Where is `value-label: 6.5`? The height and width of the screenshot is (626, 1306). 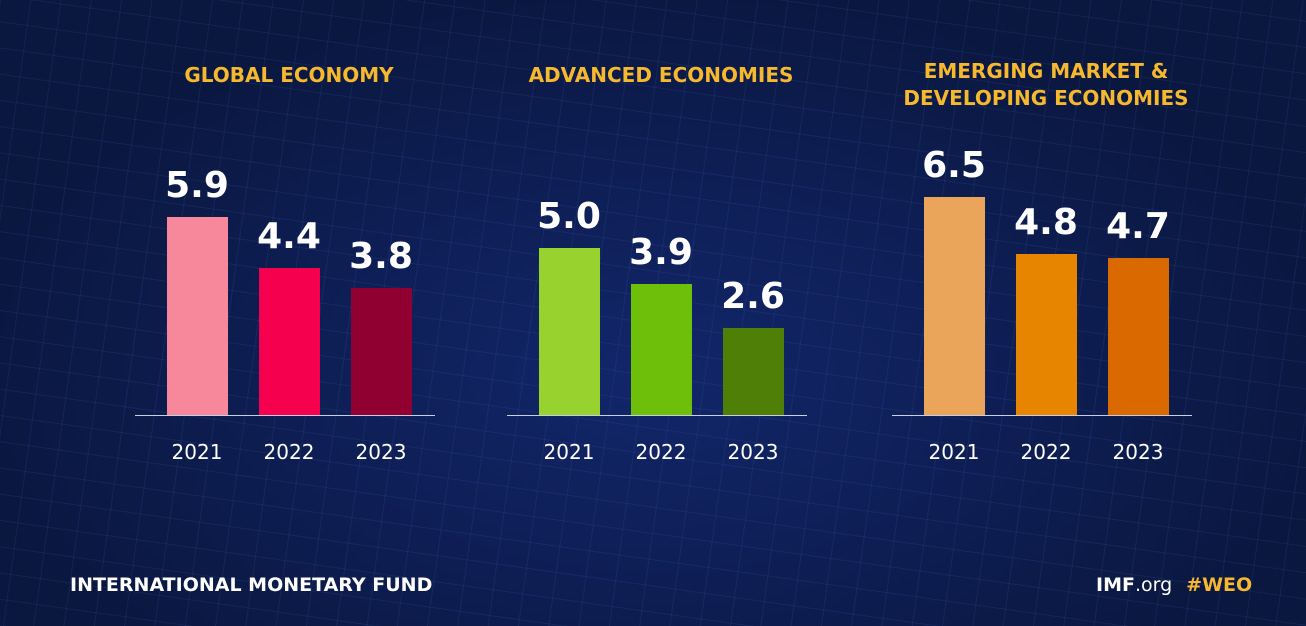
value-label: 6.5 is located at coordinates (954, 166).